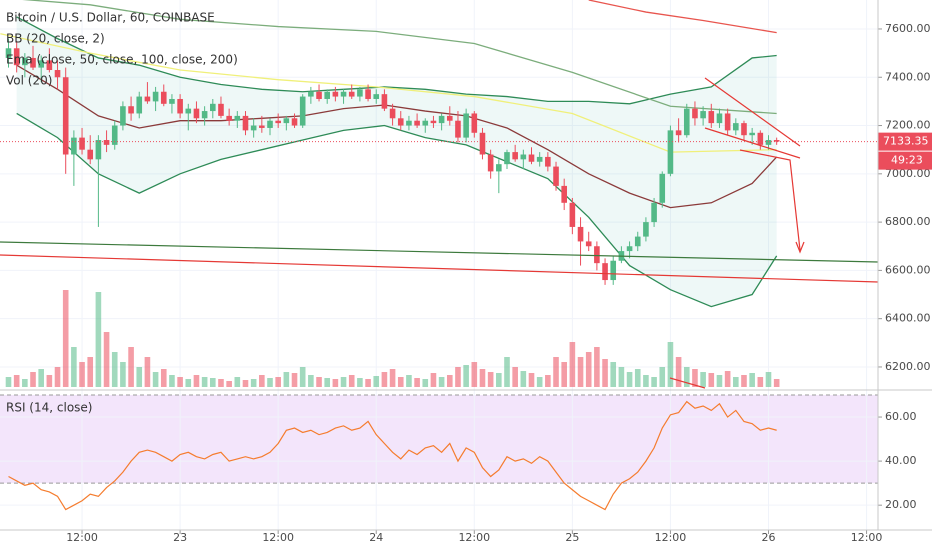 The height and width of the screenshot is (550, 932). I want to click on x-tick-label: 25, so click(572, 537).